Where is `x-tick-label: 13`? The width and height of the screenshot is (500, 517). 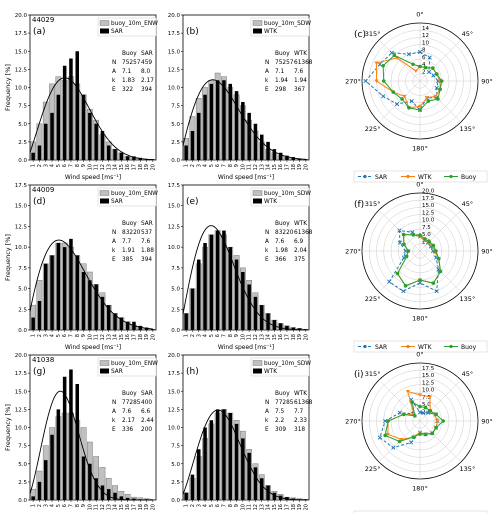 x-tick-label: 13 is located at coordinates (262, 507).